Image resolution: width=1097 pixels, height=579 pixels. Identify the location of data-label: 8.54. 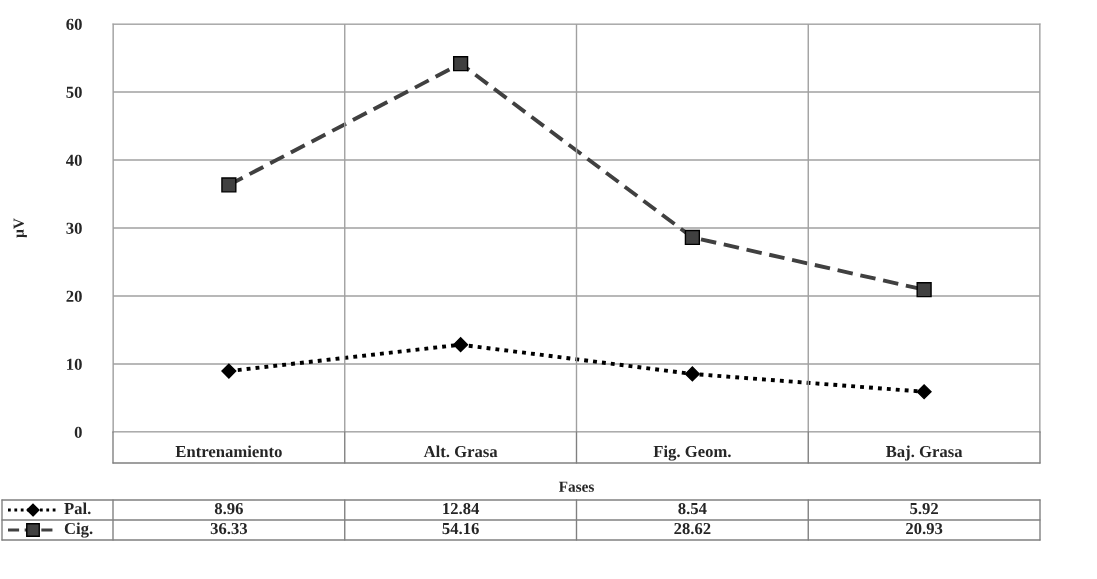
(692, 508).